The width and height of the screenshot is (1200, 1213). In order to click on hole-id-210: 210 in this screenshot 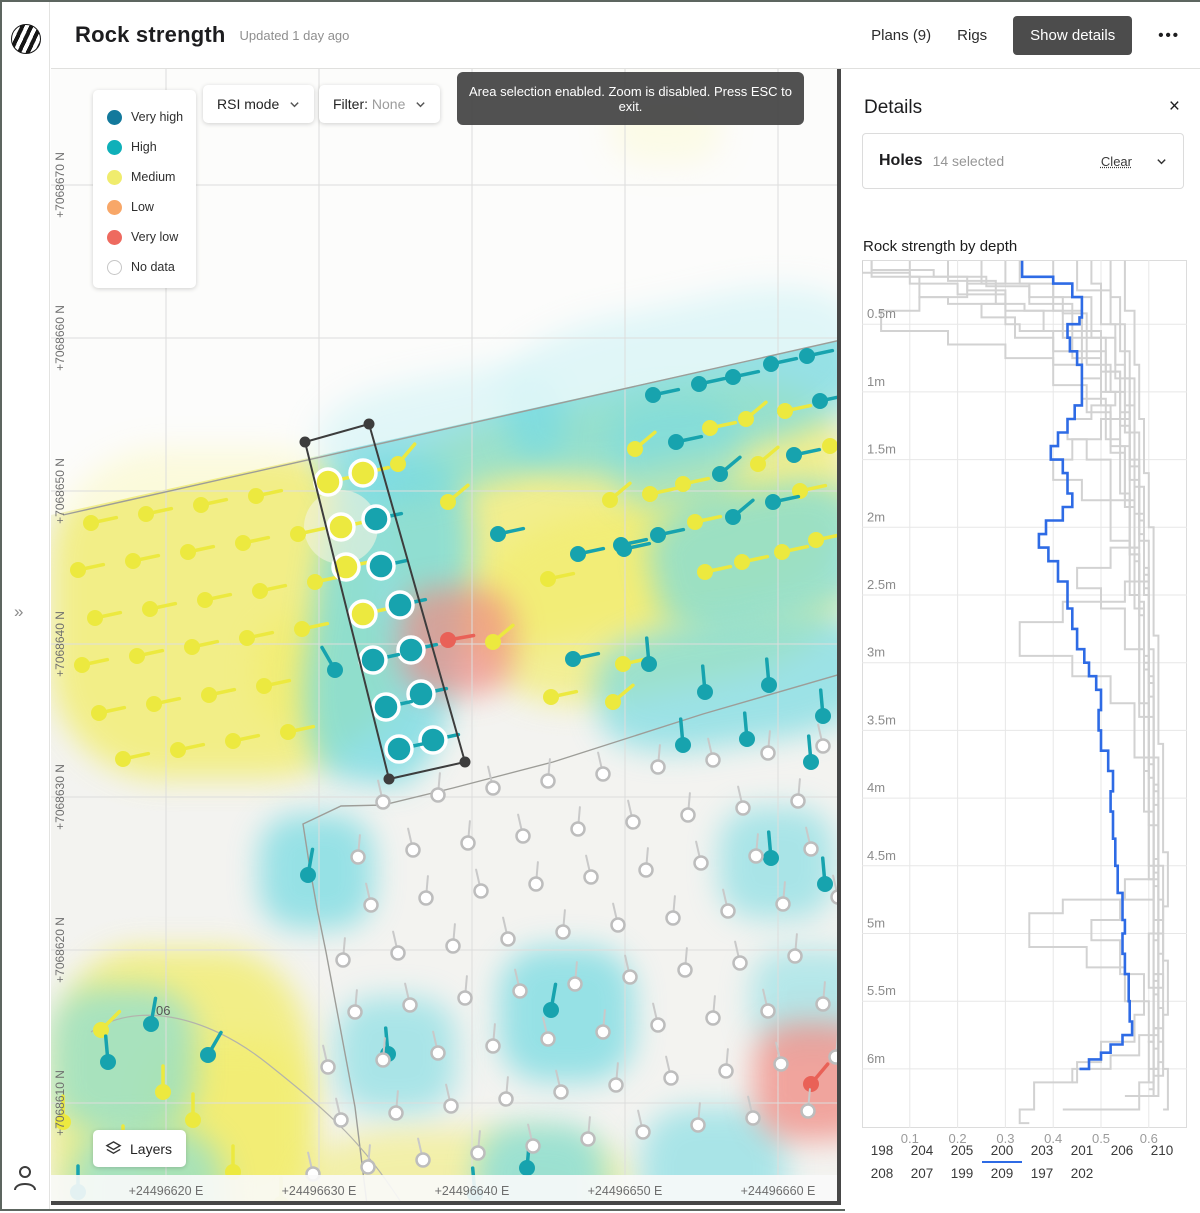, I will do `click(1162, 1150)`.